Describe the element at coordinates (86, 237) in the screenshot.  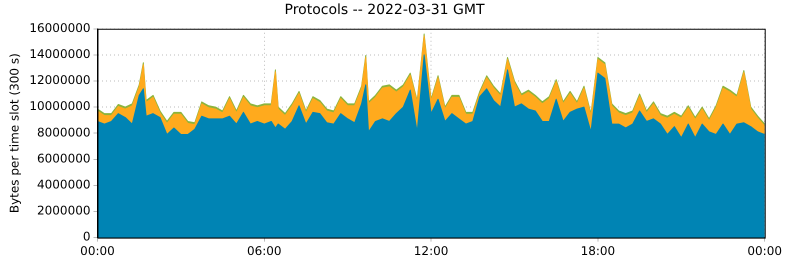
I see `y-tick-label: 0` at that location.